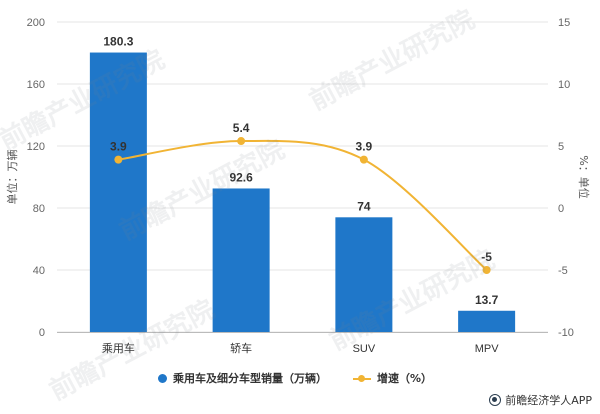 The width and height of the screenshot is (600, 414). What do you see at coordinates (564, 85) in the screenshot?
I see `y2-tick-label: 10` at bounding box center [564, 85].